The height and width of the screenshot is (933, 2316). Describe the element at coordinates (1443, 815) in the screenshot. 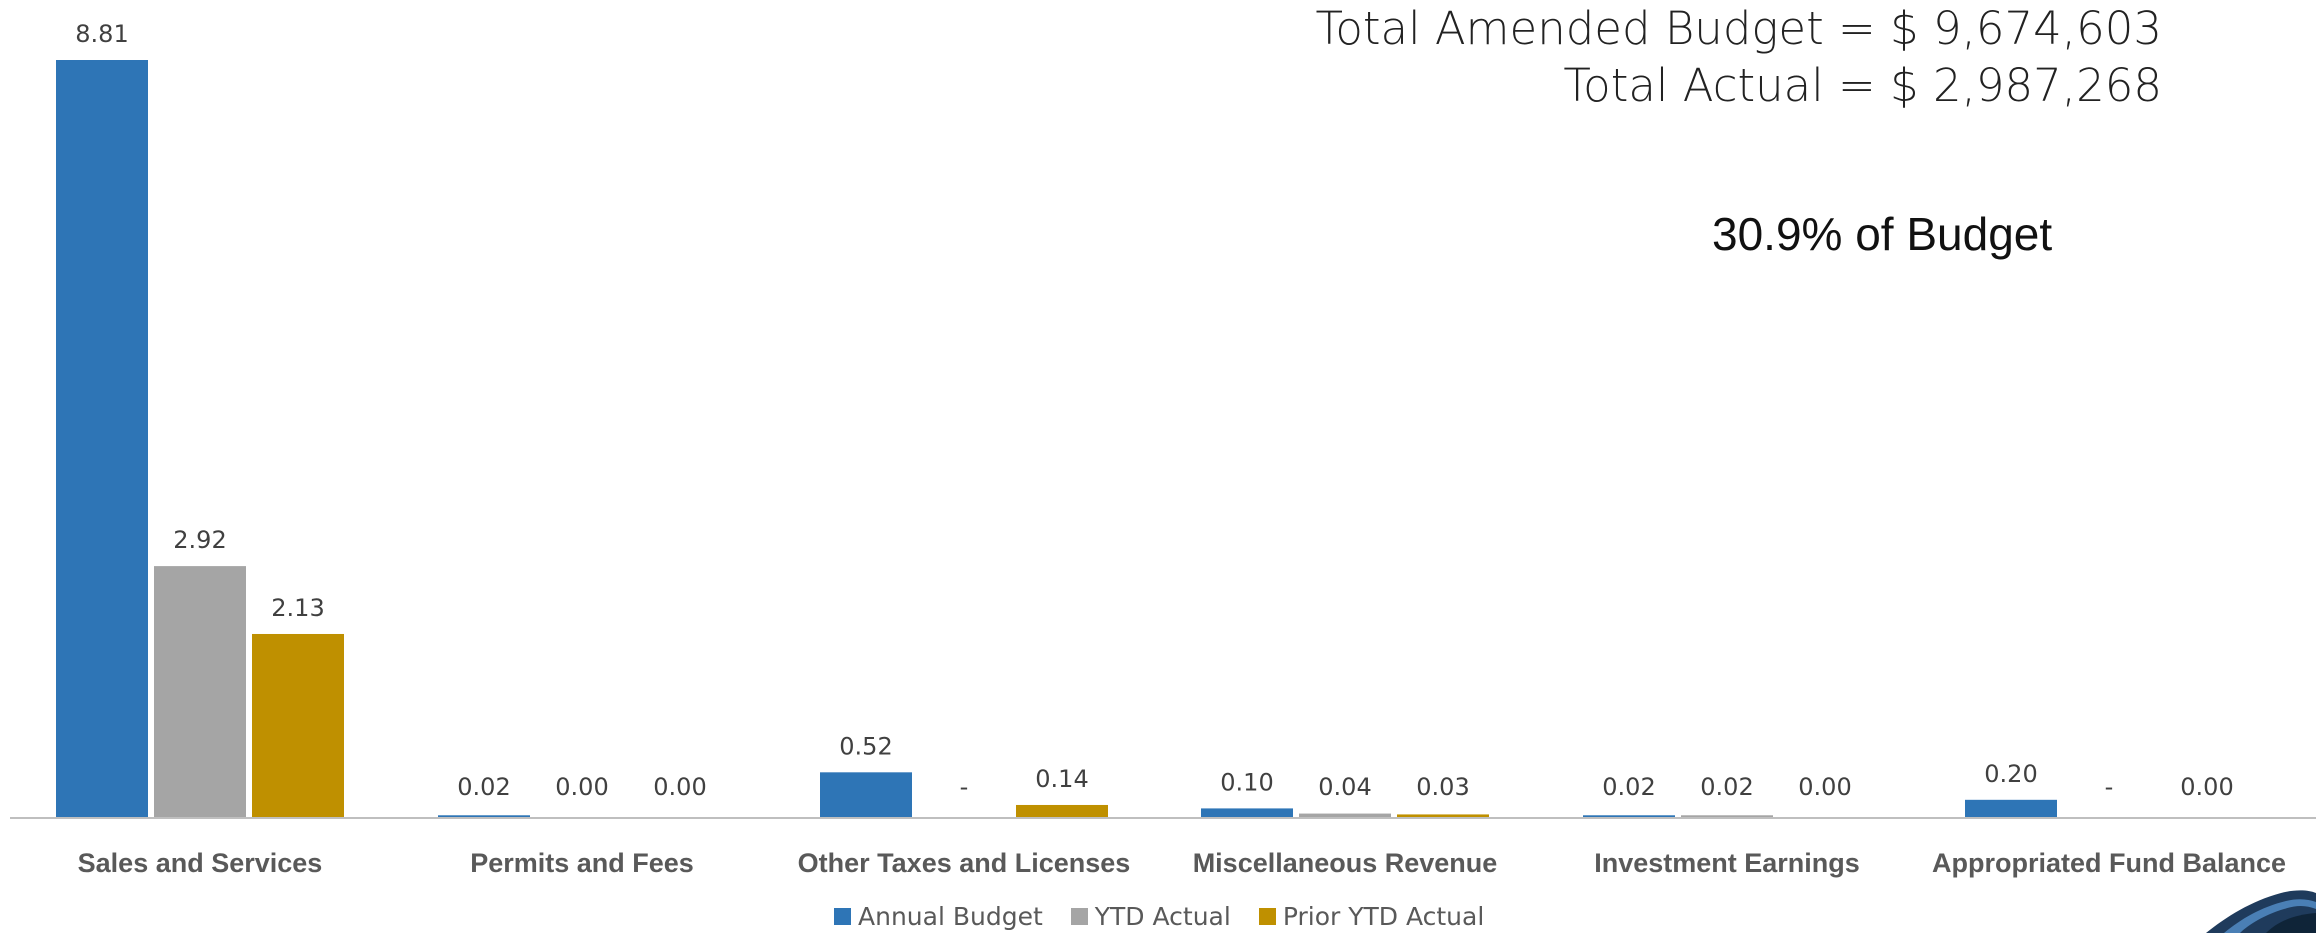

I see `bar-miscellaneous-revenue-prior-ytd-actual` at that location.